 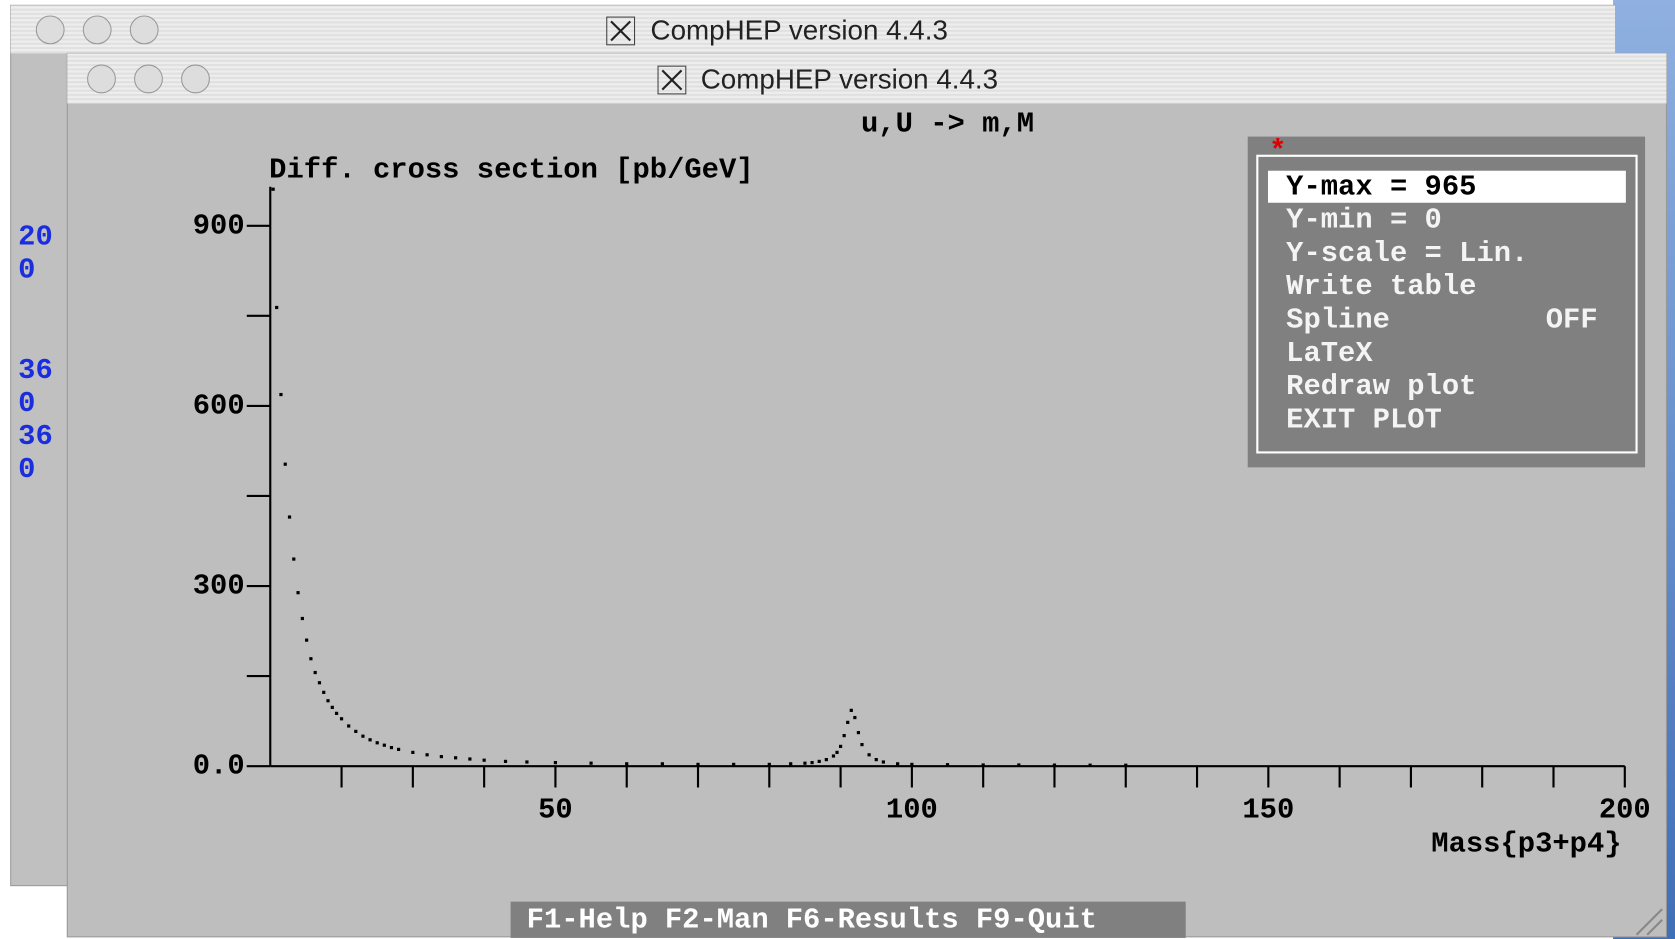 What do you see at coordinates (947, 123) in the screenshot?
I see `chart-title: u,U -> m,M` at bounding box center [947, 123].